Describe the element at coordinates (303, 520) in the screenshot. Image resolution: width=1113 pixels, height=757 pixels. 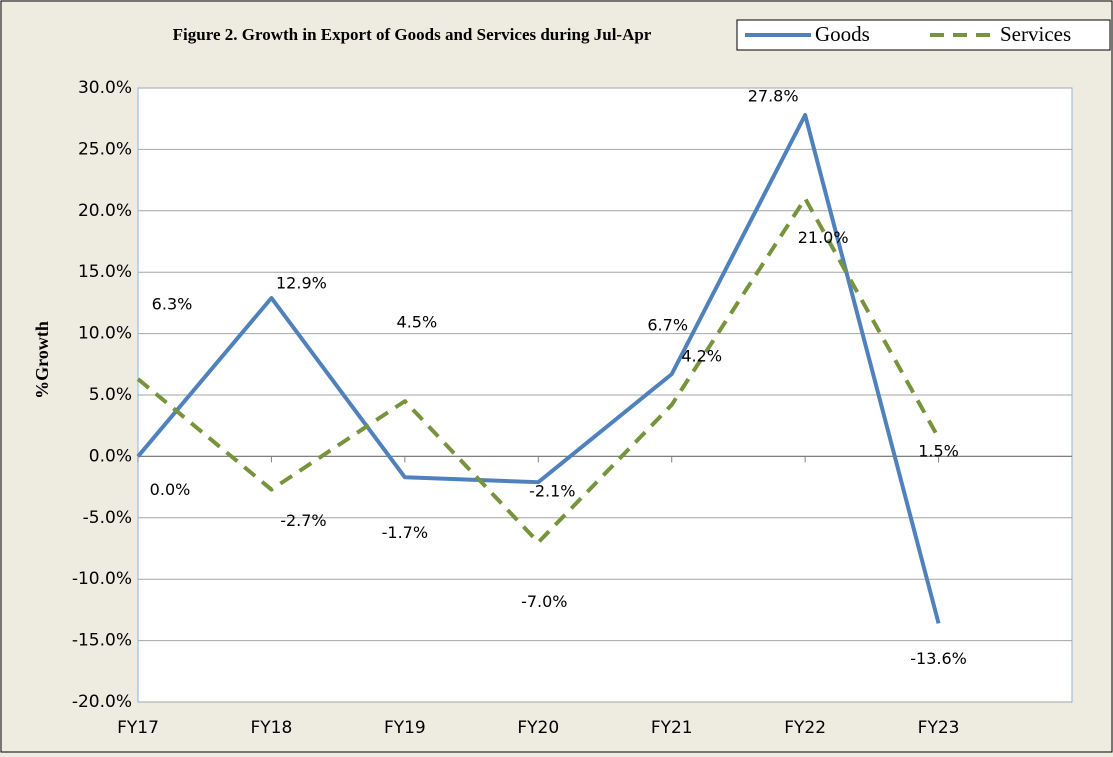
I see `data-label: -2.7%` at that location.